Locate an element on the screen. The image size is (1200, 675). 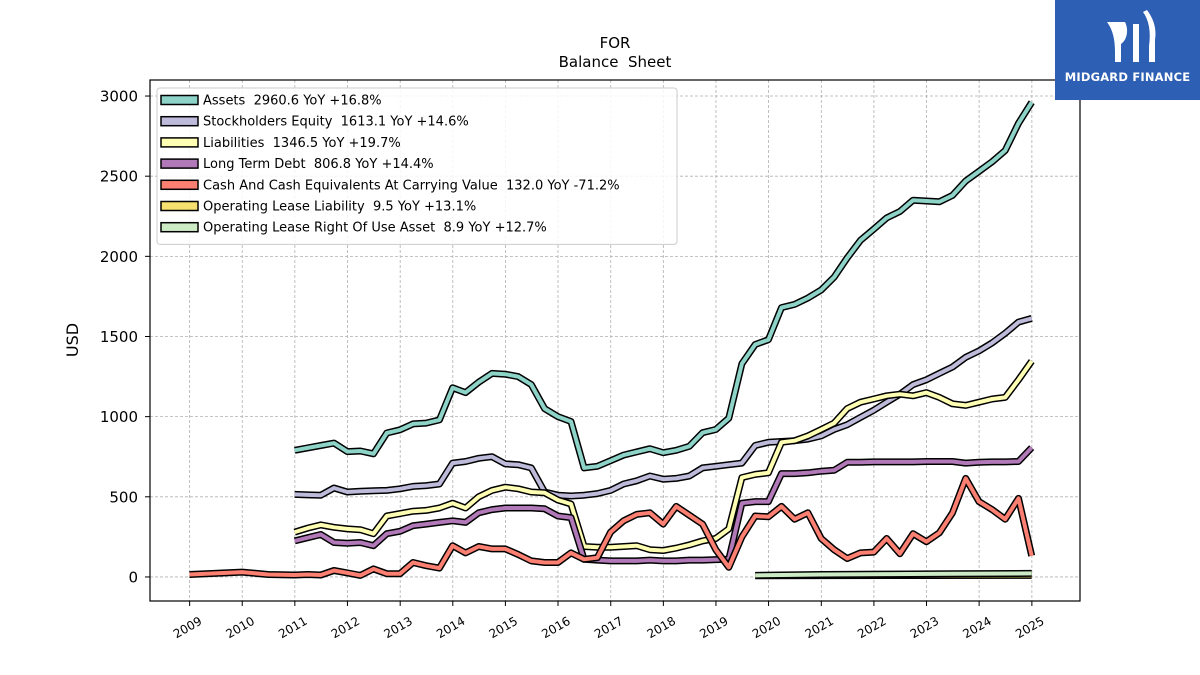
chart-title: FOR is located at coordinates (615, 43).